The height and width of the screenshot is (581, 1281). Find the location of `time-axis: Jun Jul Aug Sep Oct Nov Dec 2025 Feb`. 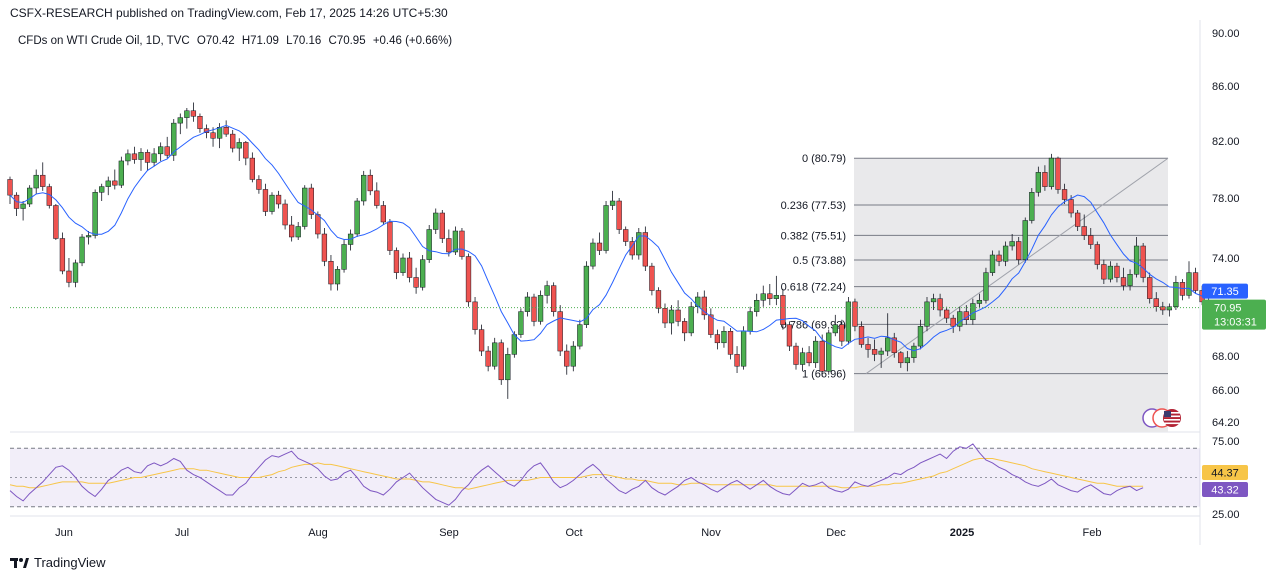

time-axis: Jun Jul Aug Sep Oct Nov Dec 2025 Feb is located at coordinates (578, 533).